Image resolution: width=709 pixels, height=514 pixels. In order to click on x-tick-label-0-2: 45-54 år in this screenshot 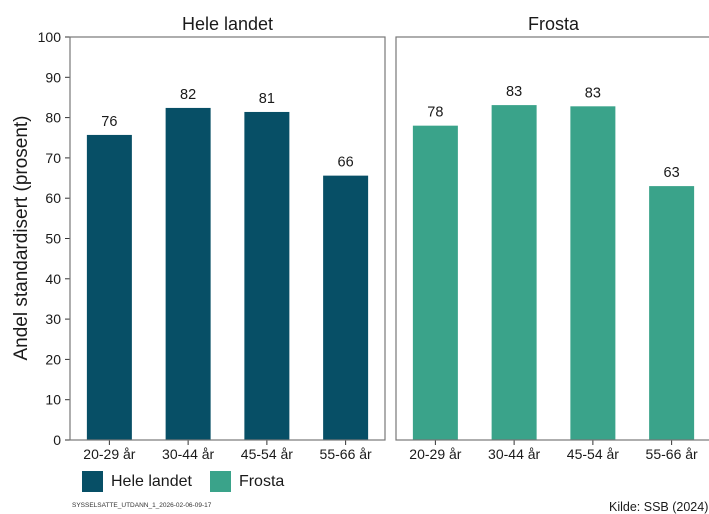, I will do `click(267, 454)`.